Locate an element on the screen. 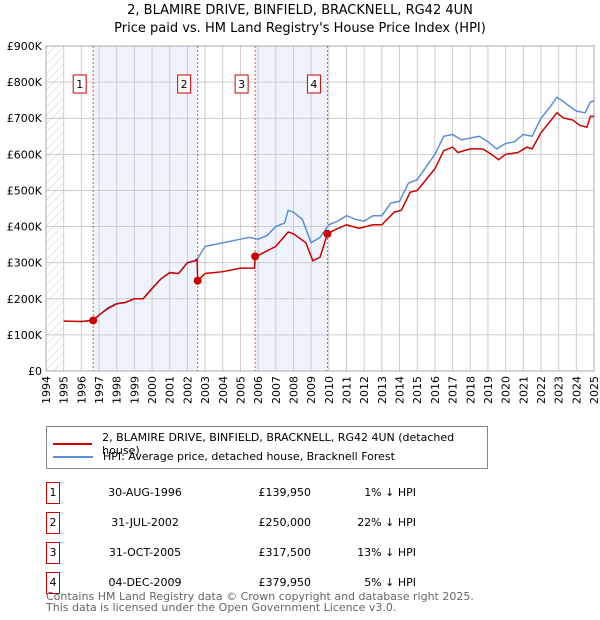  sale-label: 2 is located at coordinates (184, 84).